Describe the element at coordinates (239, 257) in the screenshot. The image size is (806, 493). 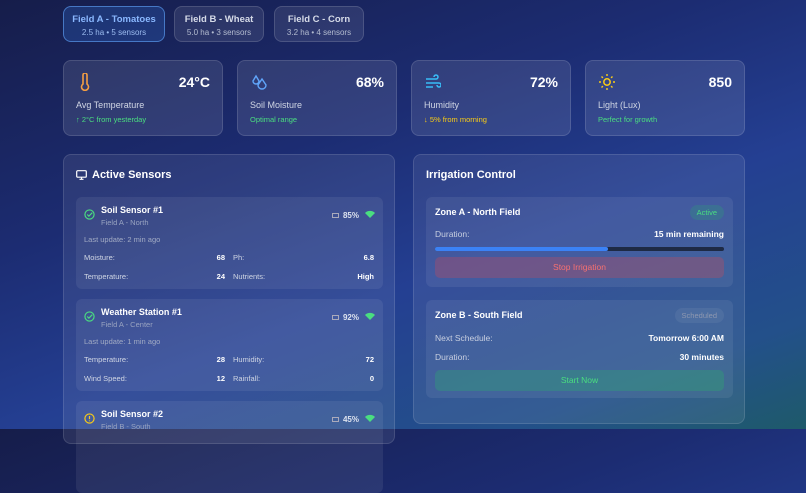
I see `reading-label: Ph:` at that location.